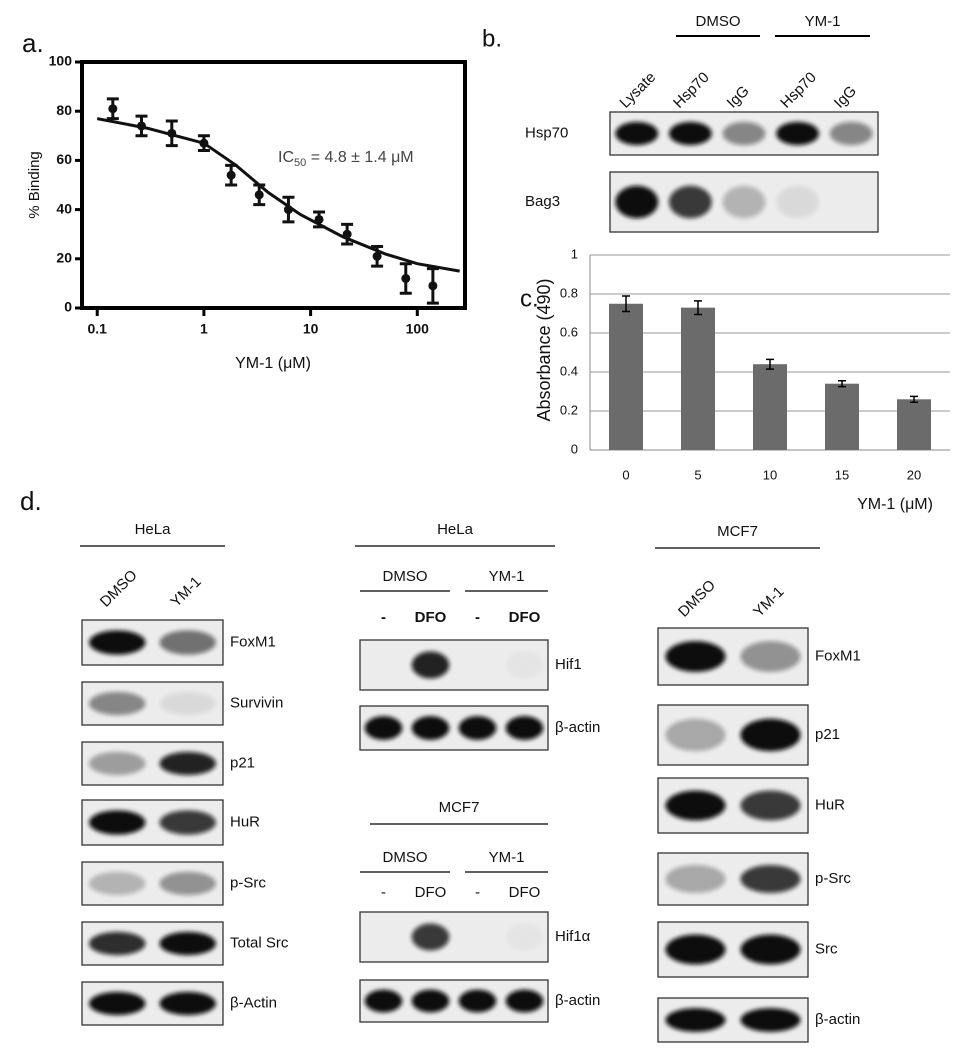 The height and width of the screenshot is (1050, 957). What do you see at coordinates (253, 641) in the screenshot?
I see `row-label: FoxM1` at bounding box center [253, 641].